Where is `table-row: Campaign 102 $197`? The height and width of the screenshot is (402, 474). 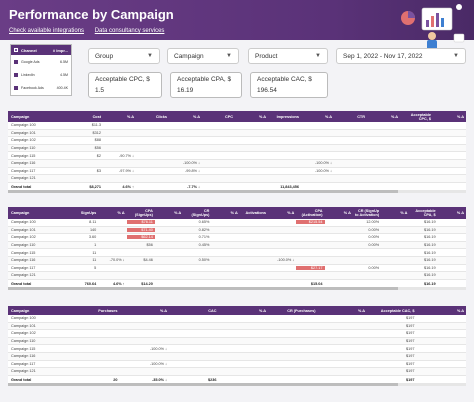
table-row: Campaign 102 $197 is located at coordinates (237, 334).